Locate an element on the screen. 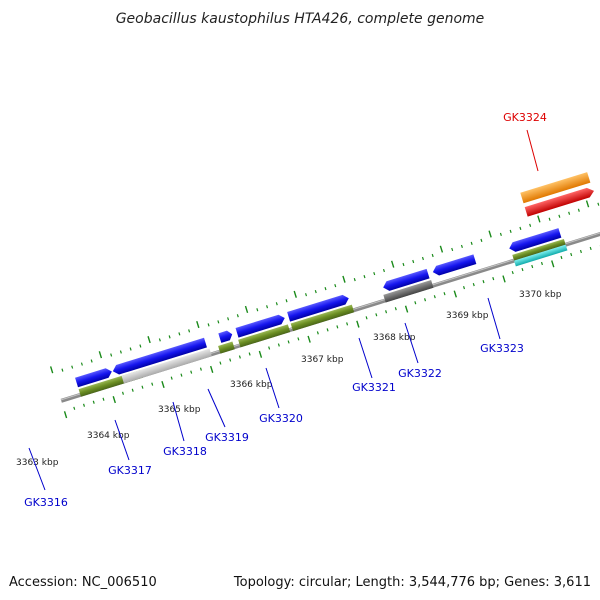  gene-bar-gk3324 is located at coordinates (555, 188).